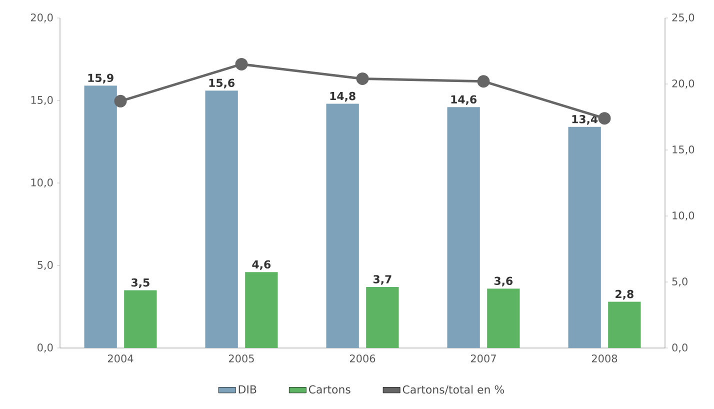  I want to click on y-tick-label: 15,0, so click(42, 100).